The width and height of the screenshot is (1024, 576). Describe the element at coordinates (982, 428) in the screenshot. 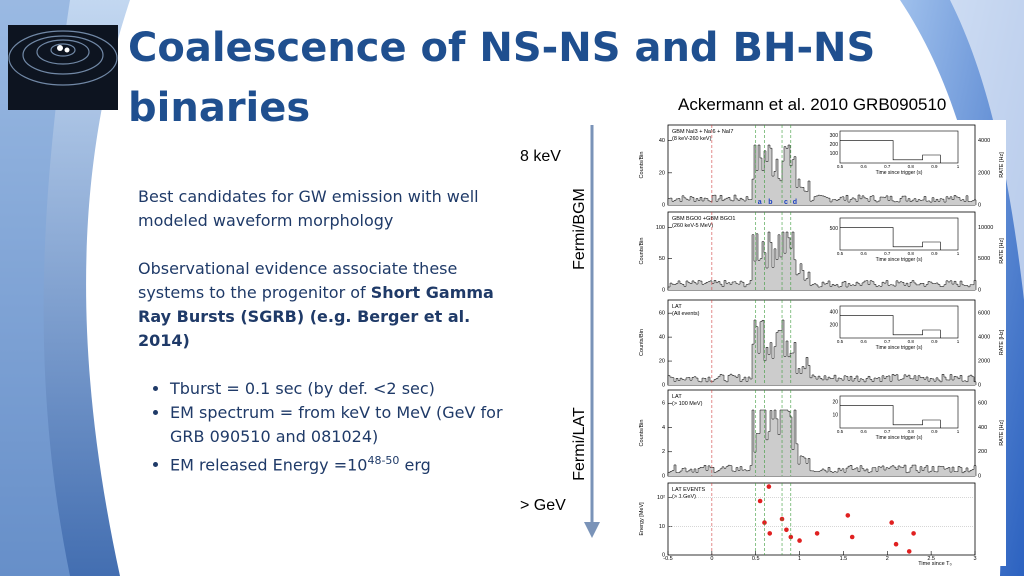

I see `y2-tick-label: 400` at that location.